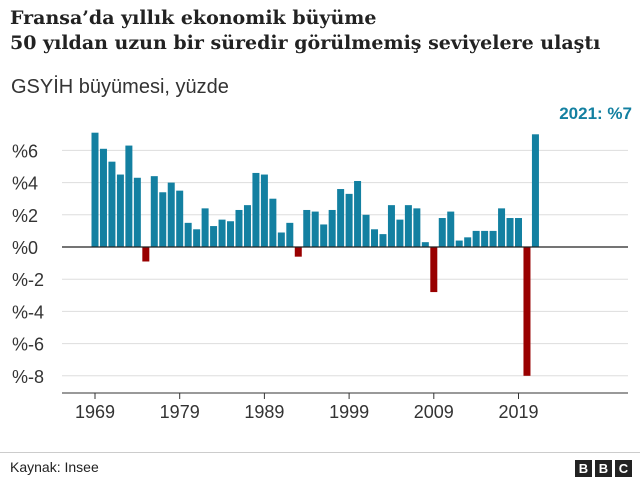  What do you see at coordinates (518, 412) in the screenshot?
I see `x-tick-label: 2019` at bounding box center [518, 412].